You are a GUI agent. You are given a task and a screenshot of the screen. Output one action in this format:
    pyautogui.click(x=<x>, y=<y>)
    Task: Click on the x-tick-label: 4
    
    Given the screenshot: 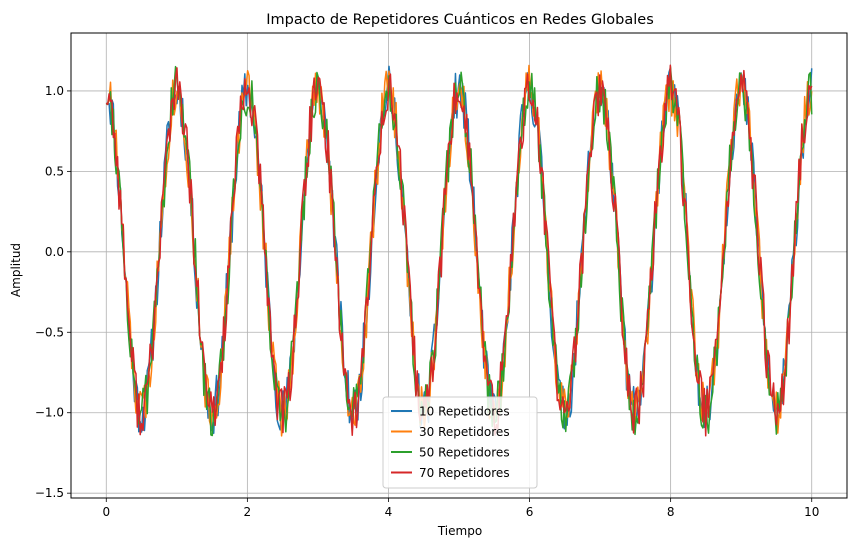 What is the action you would take?
    pyautogui.click(x=389, y=512)
    